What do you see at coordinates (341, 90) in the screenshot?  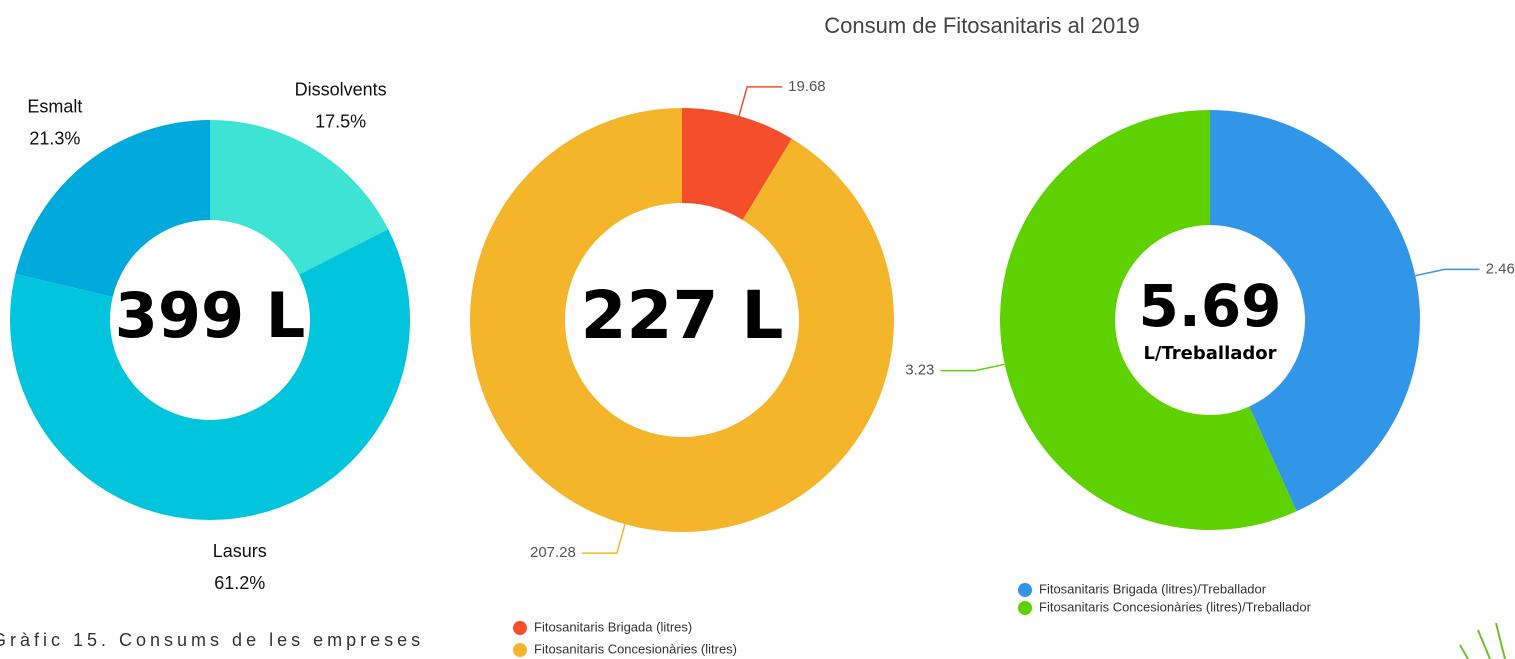 I see `slice-label: Dissolvents` at bounding box center [341, 90].